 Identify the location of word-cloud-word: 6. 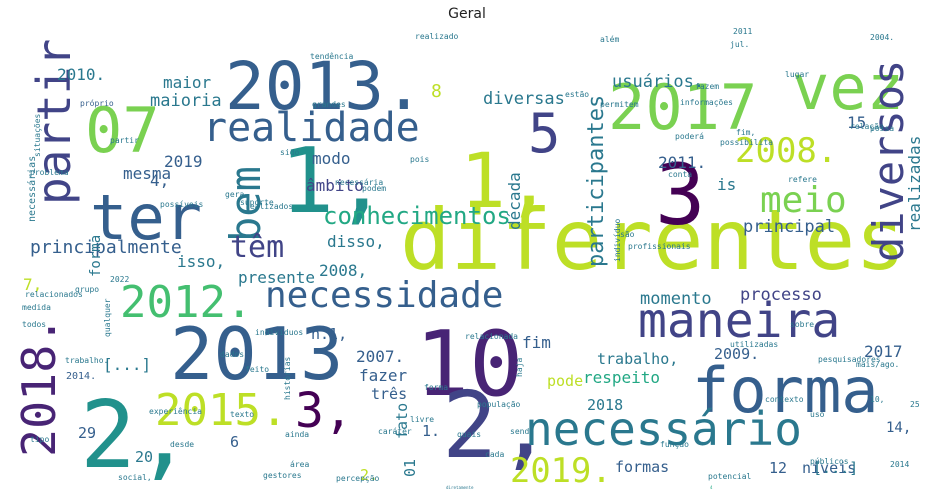
(234, 442).